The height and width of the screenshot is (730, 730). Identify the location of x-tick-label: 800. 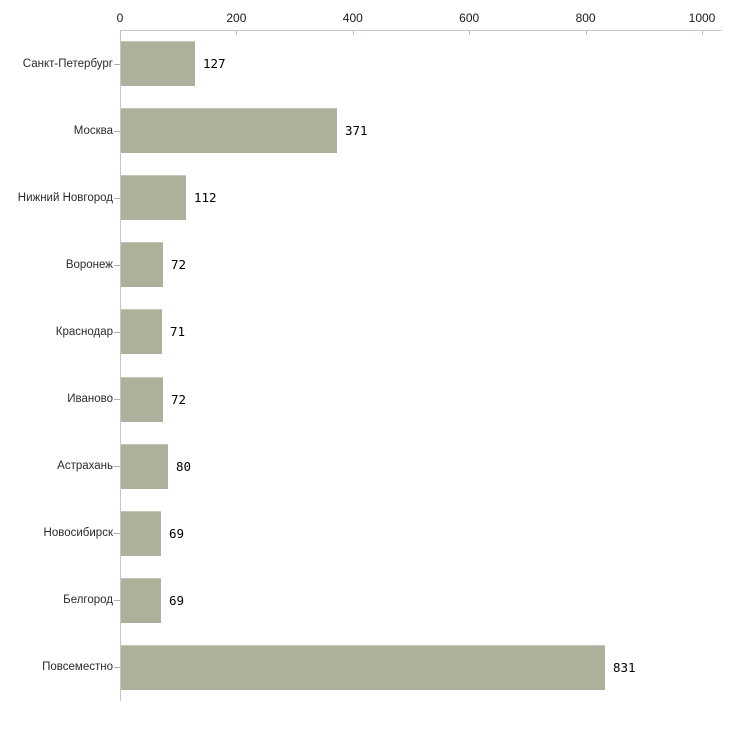
(585, 18).